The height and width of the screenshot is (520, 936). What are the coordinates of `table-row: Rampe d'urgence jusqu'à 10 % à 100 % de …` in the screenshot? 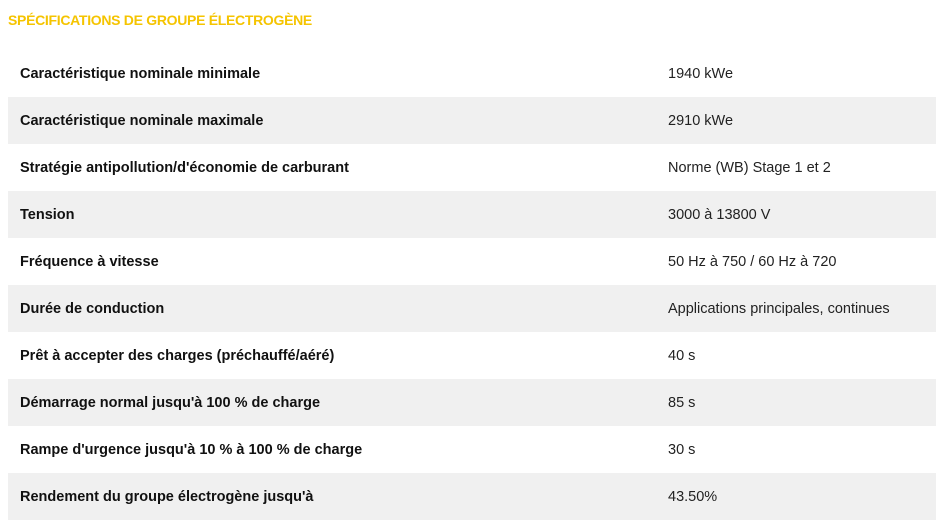 It's located at (472, 449).